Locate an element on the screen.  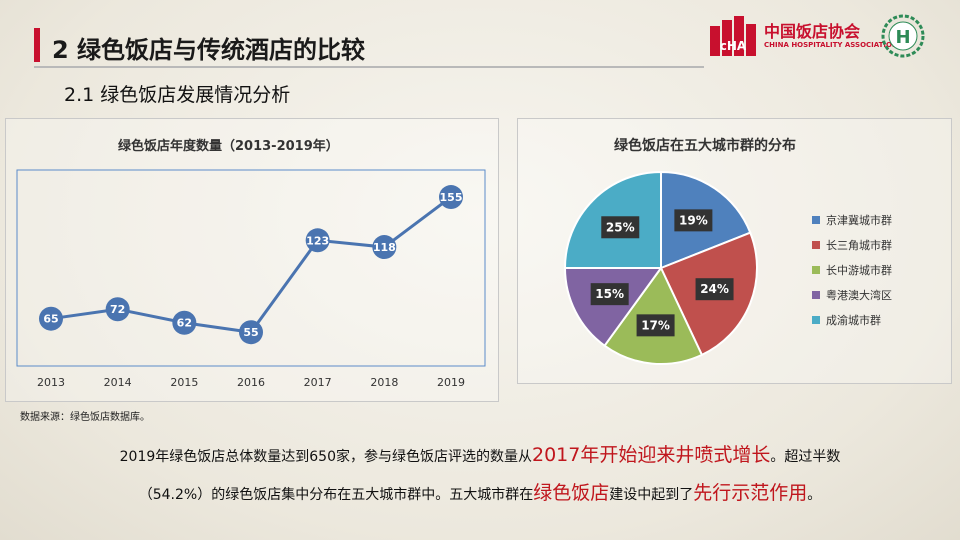
cha-logo-en: CHINA HOSPITALITY ASSOCIATION is located at coordinates (831, 45).